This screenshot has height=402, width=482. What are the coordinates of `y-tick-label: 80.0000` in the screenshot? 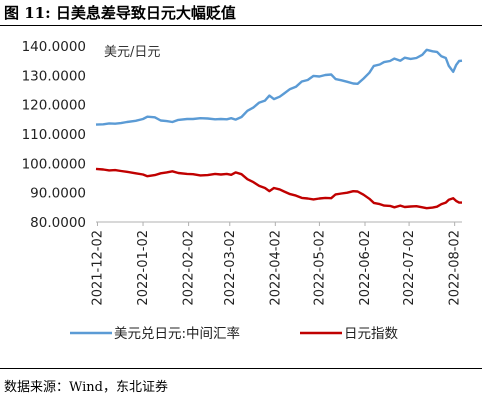 It's located at (58, 223).